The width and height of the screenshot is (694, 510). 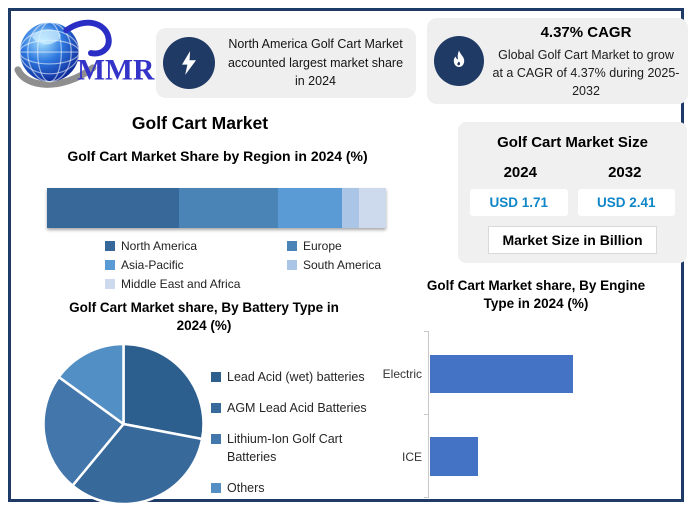 I want to click on logo-swoosh-gray, so click(x=55, y=76).